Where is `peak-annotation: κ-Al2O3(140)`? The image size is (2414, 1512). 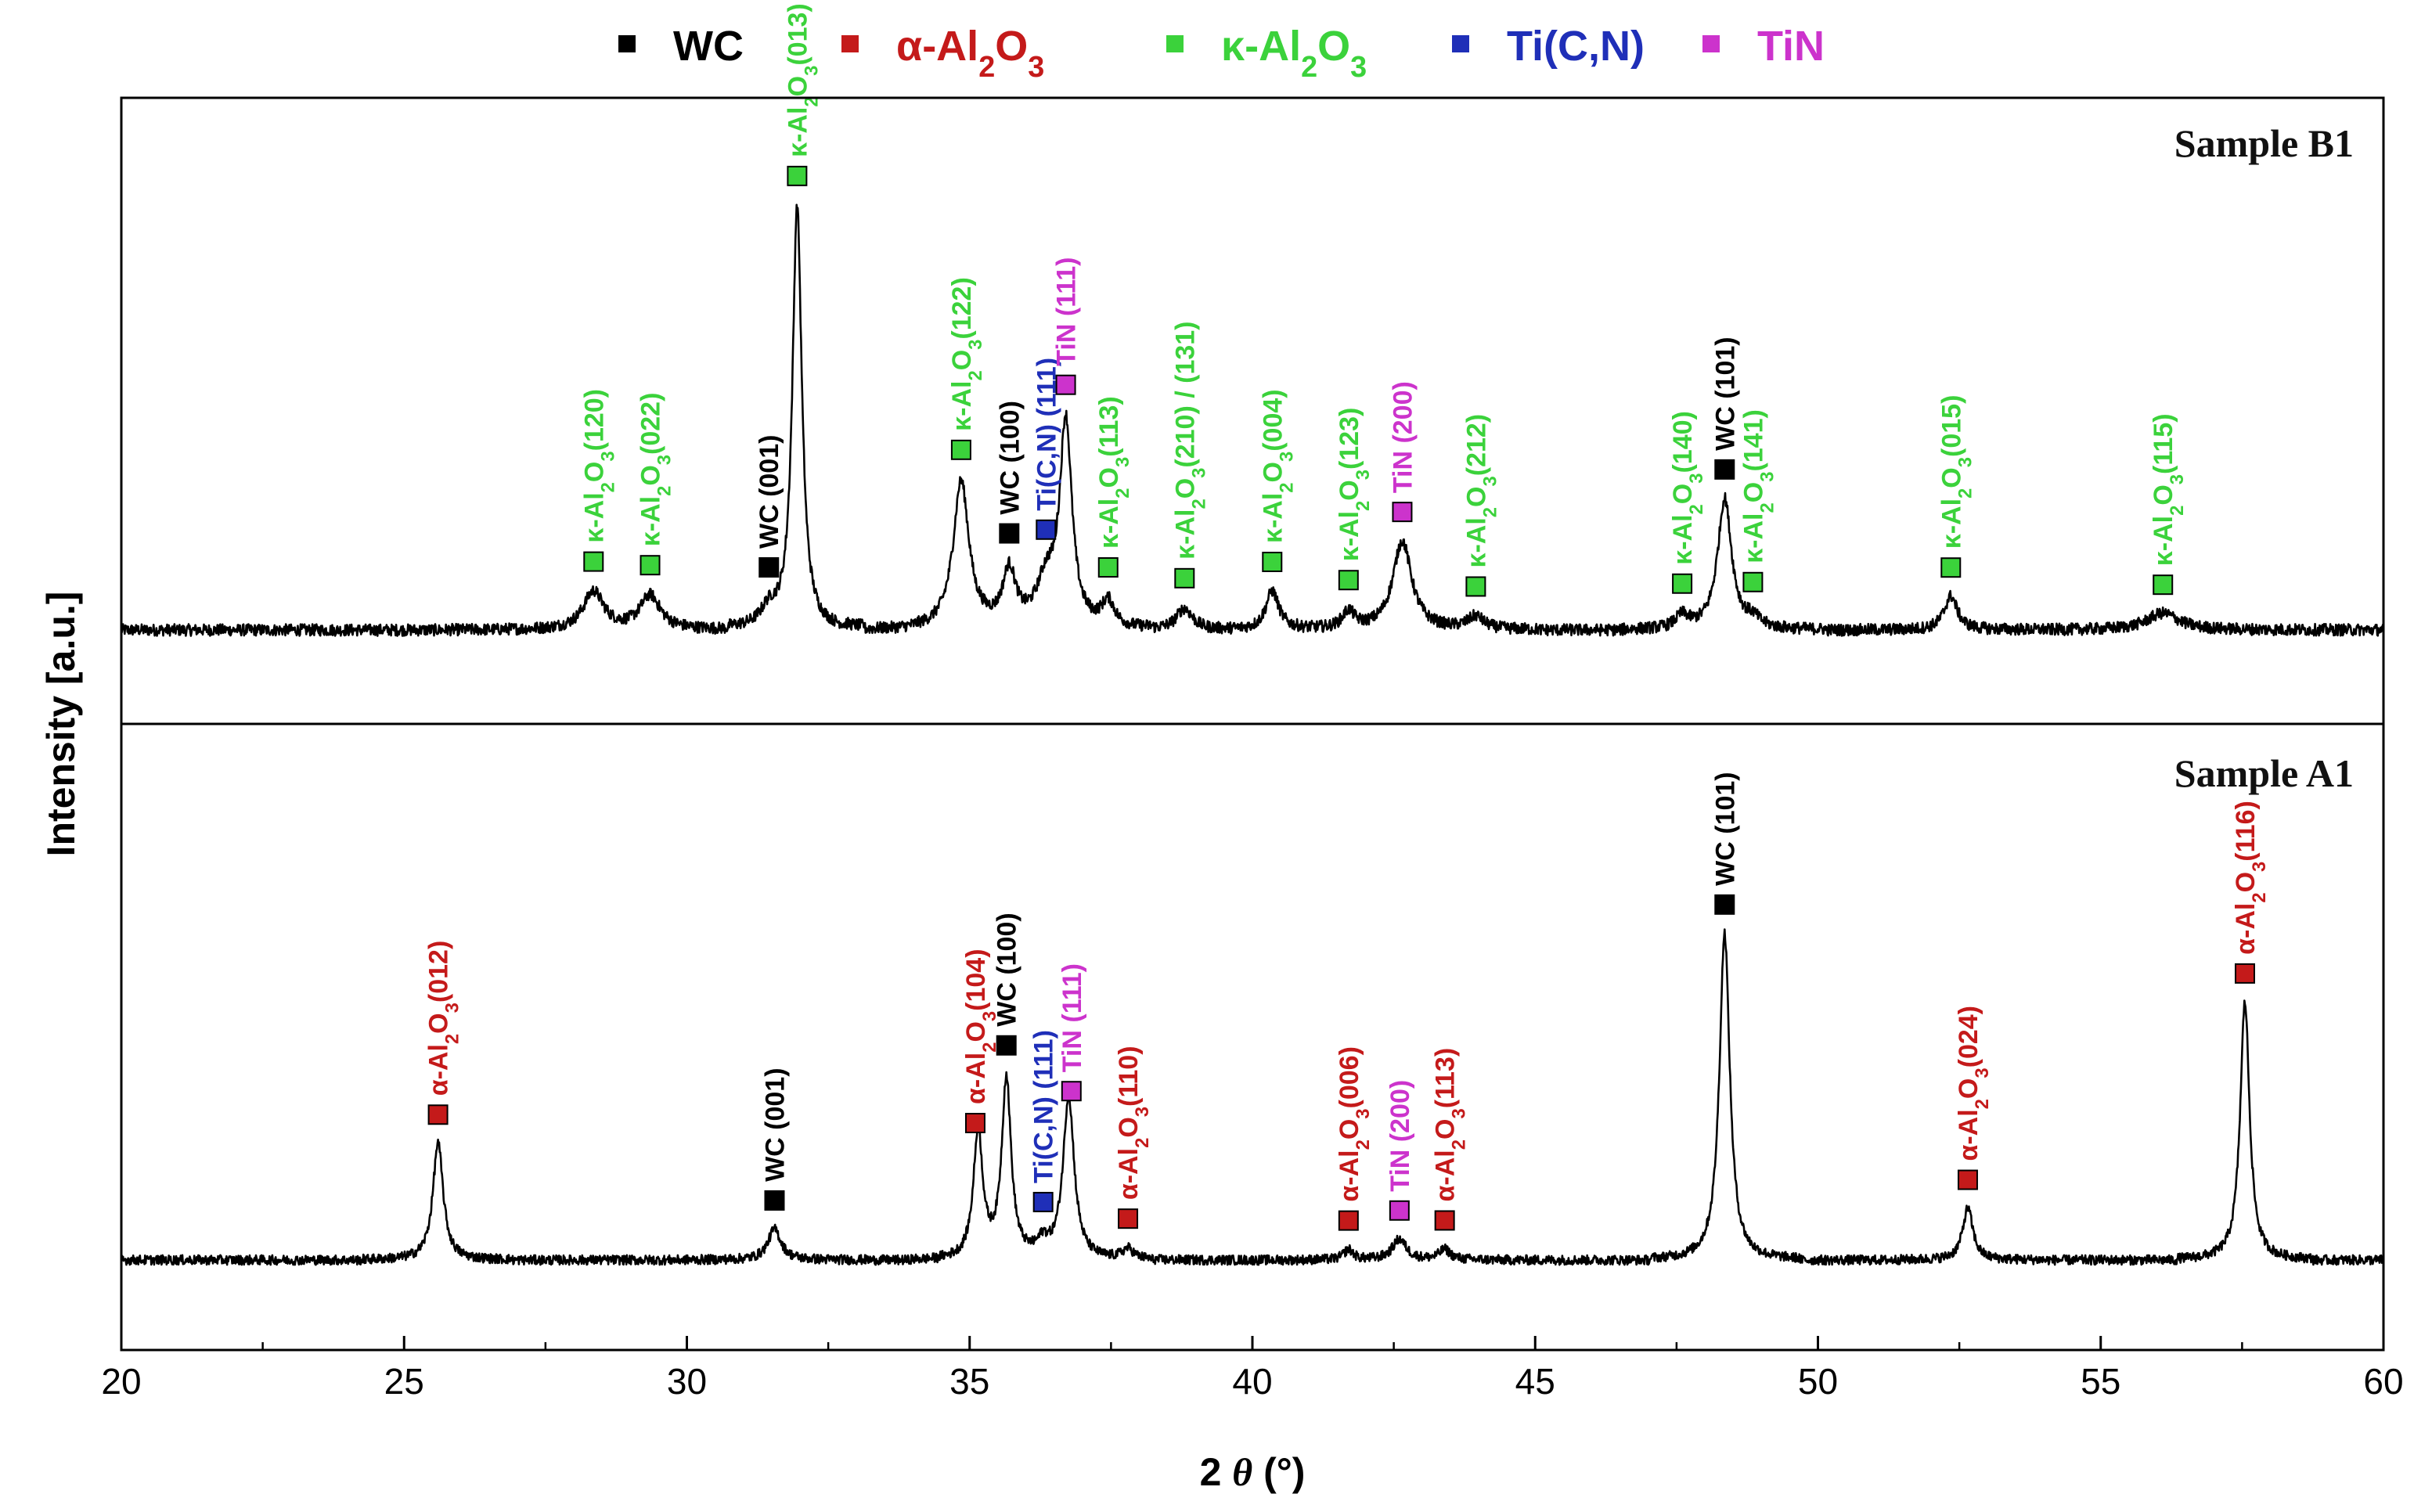 peak-annotation: κ-Al2O3(140) is located at coordinates (1687, 502).